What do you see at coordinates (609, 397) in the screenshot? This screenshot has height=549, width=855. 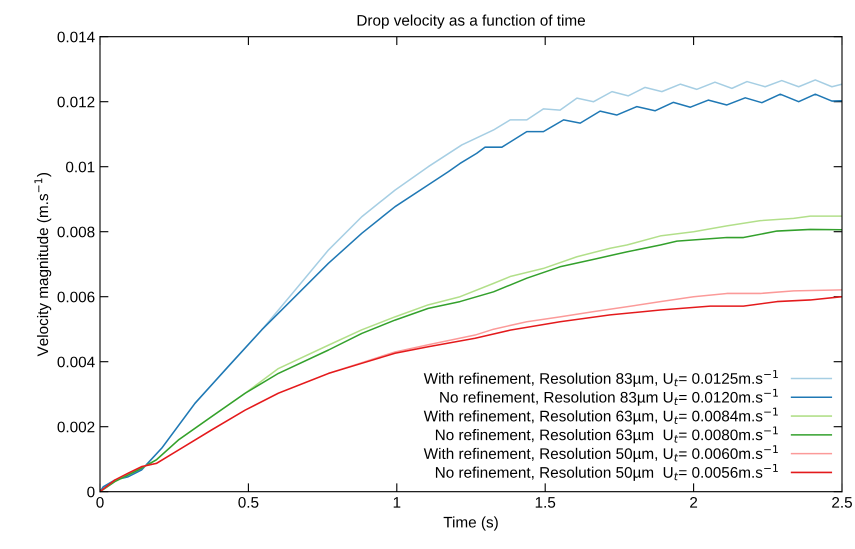 I see `legend-label: No refinement, Resolution 83µm U$_{t}$= 0.0120m.s$^{−1}$` at bounding box center [609, 397].